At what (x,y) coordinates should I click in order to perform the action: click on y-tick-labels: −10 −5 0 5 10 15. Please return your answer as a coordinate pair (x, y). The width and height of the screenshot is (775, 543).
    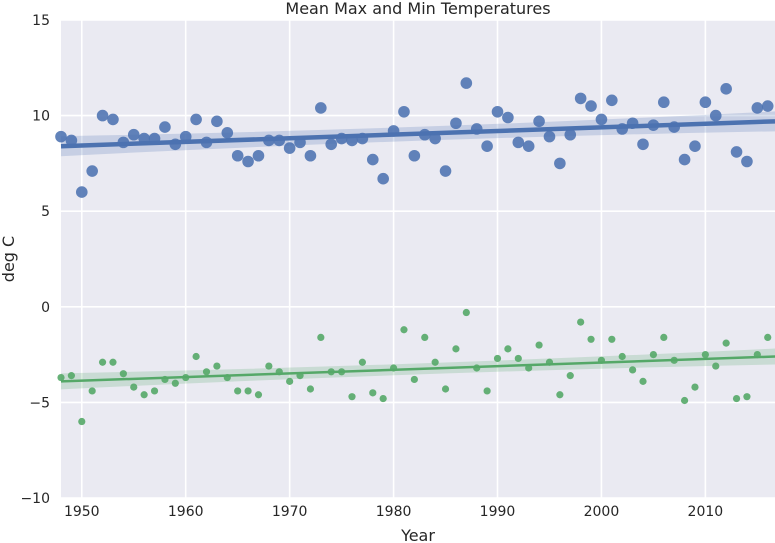
    Looking at the image, I should click on (35, 260).